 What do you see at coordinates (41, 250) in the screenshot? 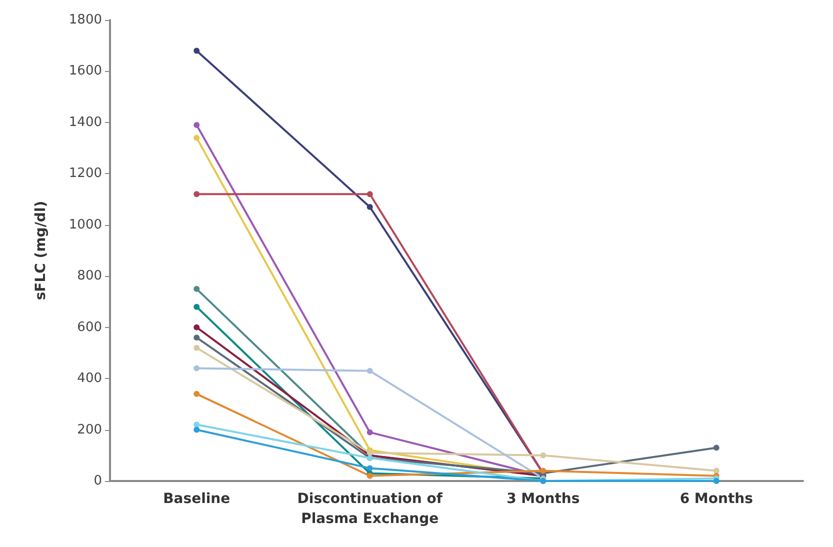
I see `y-axis-title: sFLC (mg/dl)` at bounding box center [41, 250].